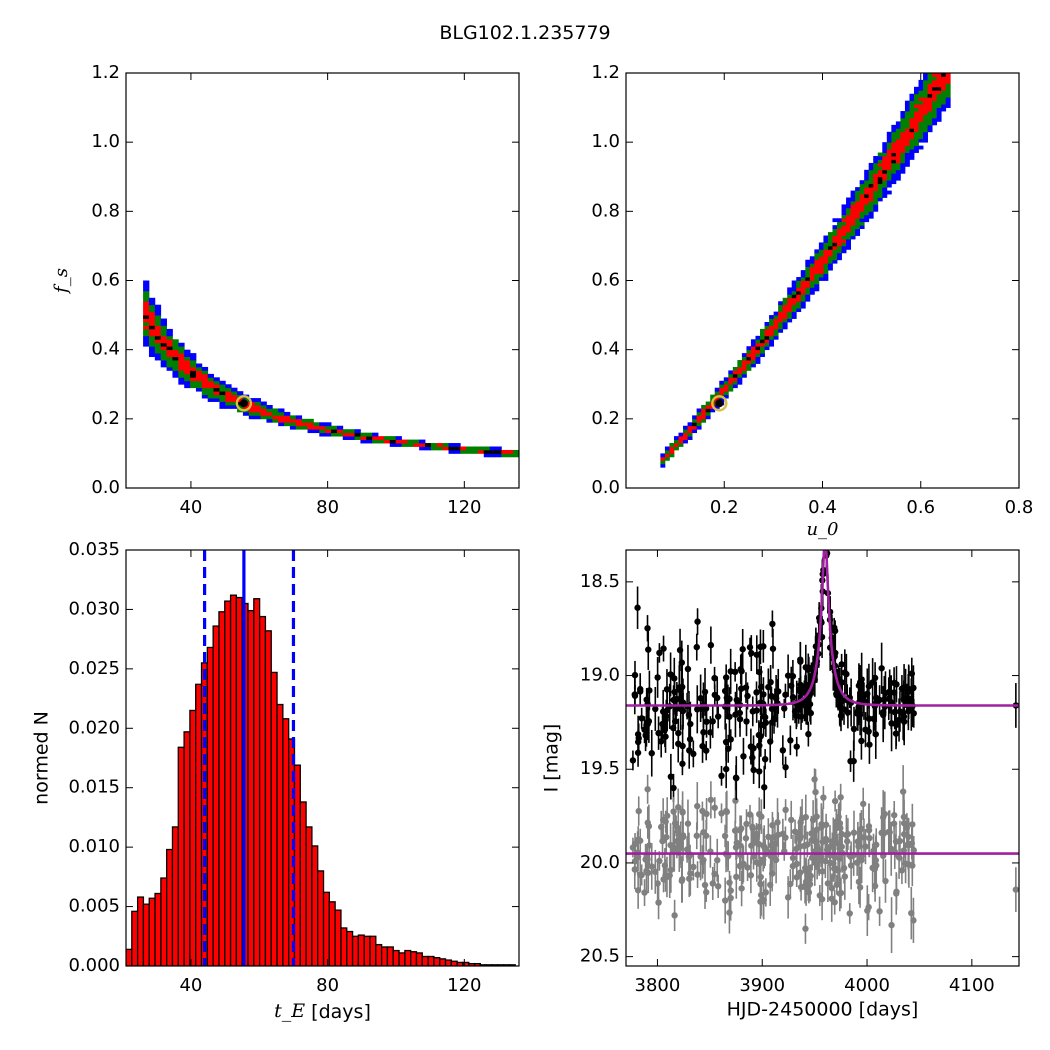 The width and height of the screenshot is (1050, 1050). What do you see at coordinates (94, 668) in the screenshot?
I see `y-tick-label: 0.025` at bounding box center [94, 668].